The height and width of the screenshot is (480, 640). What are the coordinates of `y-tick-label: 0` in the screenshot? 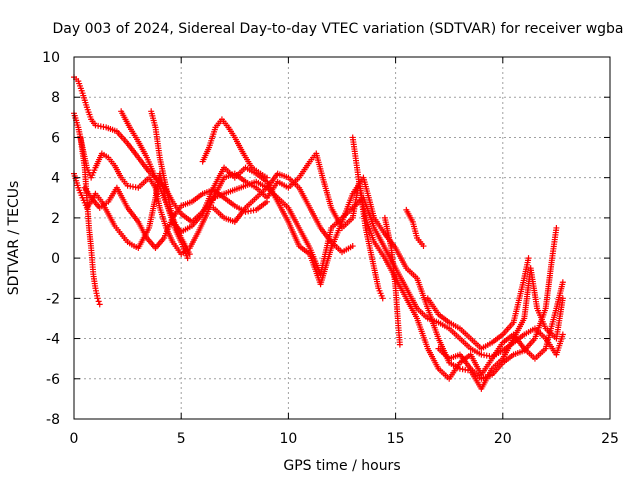 It's located at (55, 259).